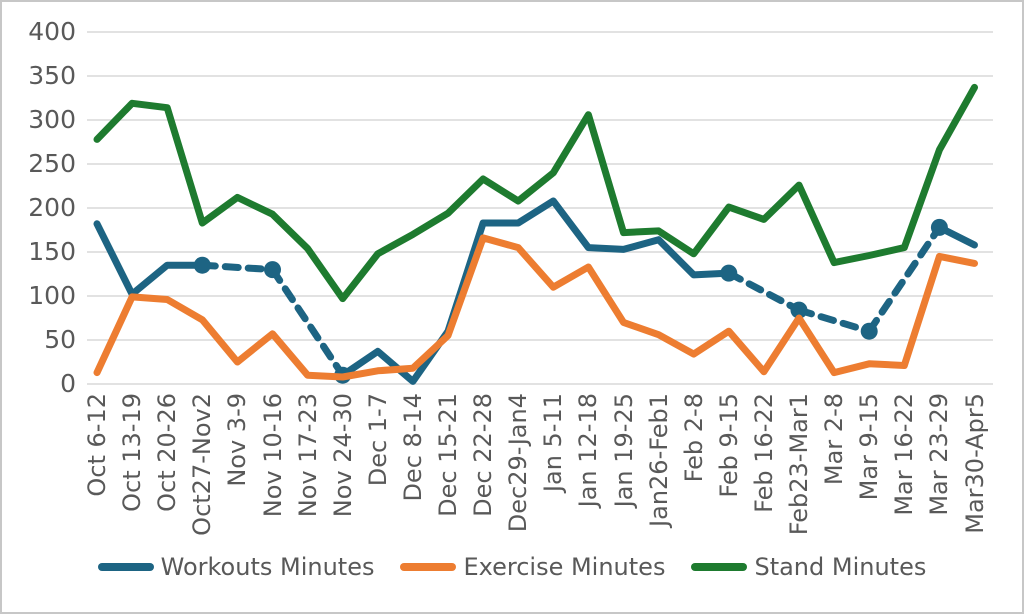 Image resolution: width=1024 pixels, height=614 pixels. Describe the element at coordinates (52, 295) in the screenshot. I see `y-axis-label: 100` at that location.